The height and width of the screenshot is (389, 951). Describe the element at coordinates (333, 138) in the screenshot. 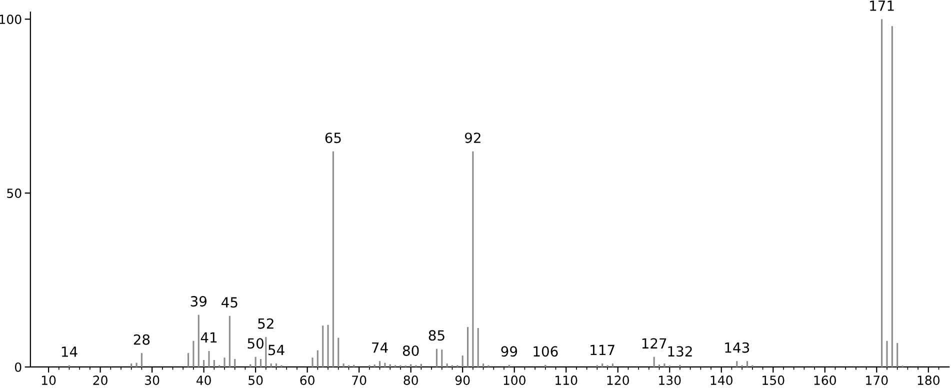

I see `annotation: 65` at that location.